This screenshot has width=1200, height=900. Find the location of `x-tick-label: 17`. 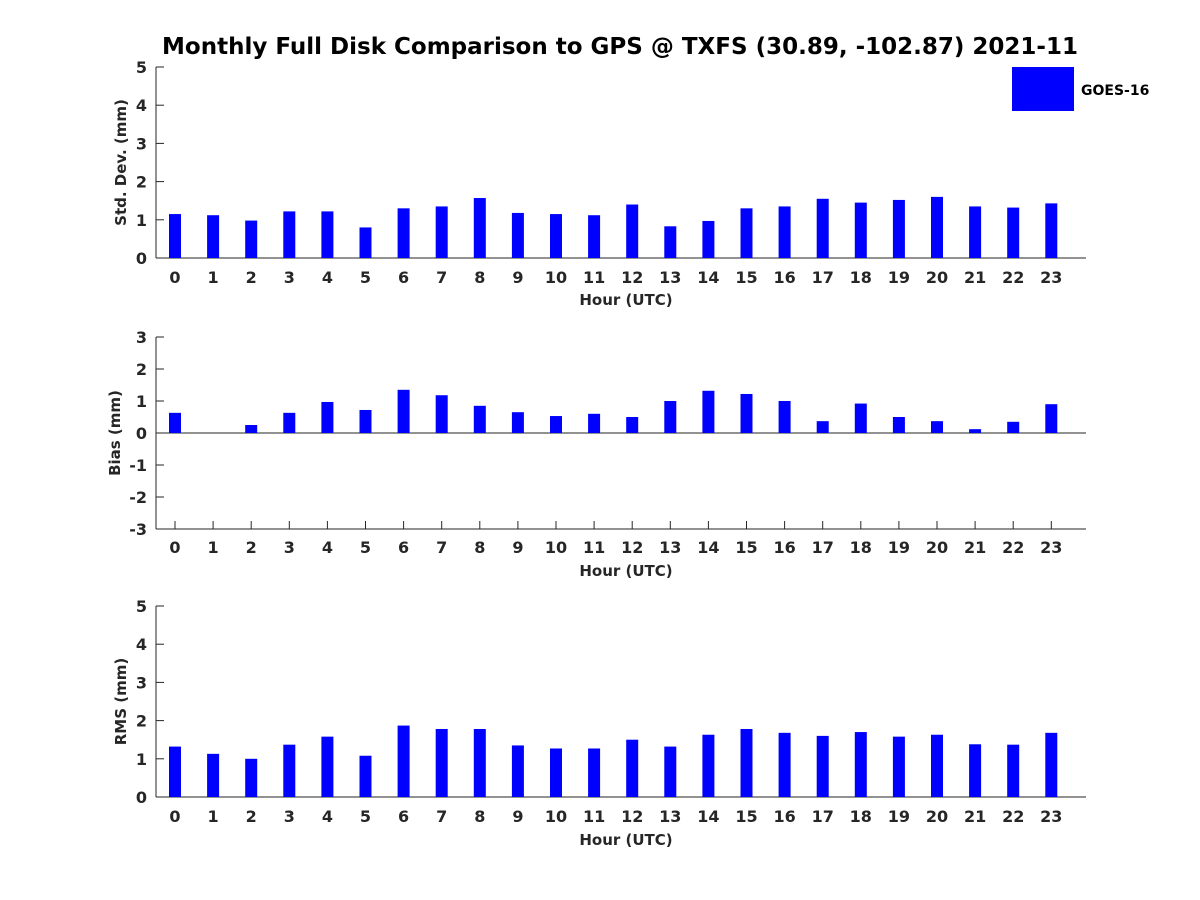

x-tick-label: 17 is located at coordinates (823, 547).